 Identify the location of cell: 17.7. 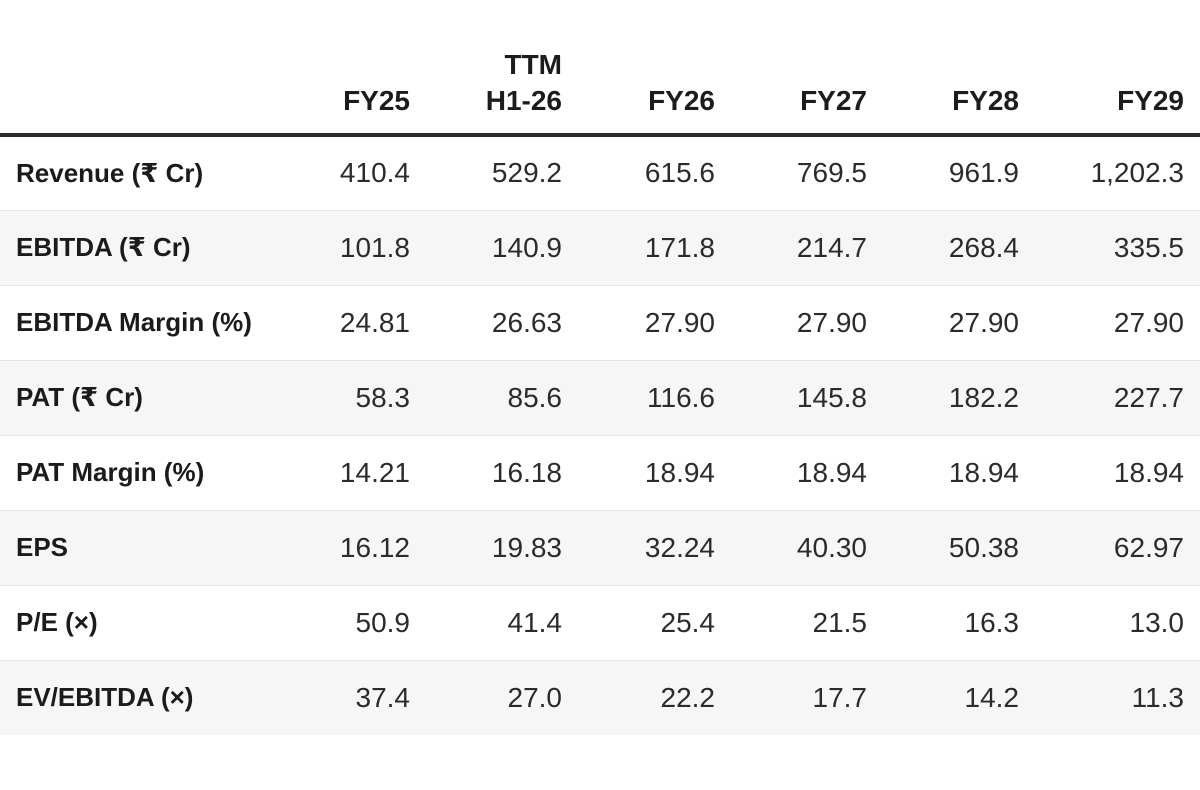
(791, 697).